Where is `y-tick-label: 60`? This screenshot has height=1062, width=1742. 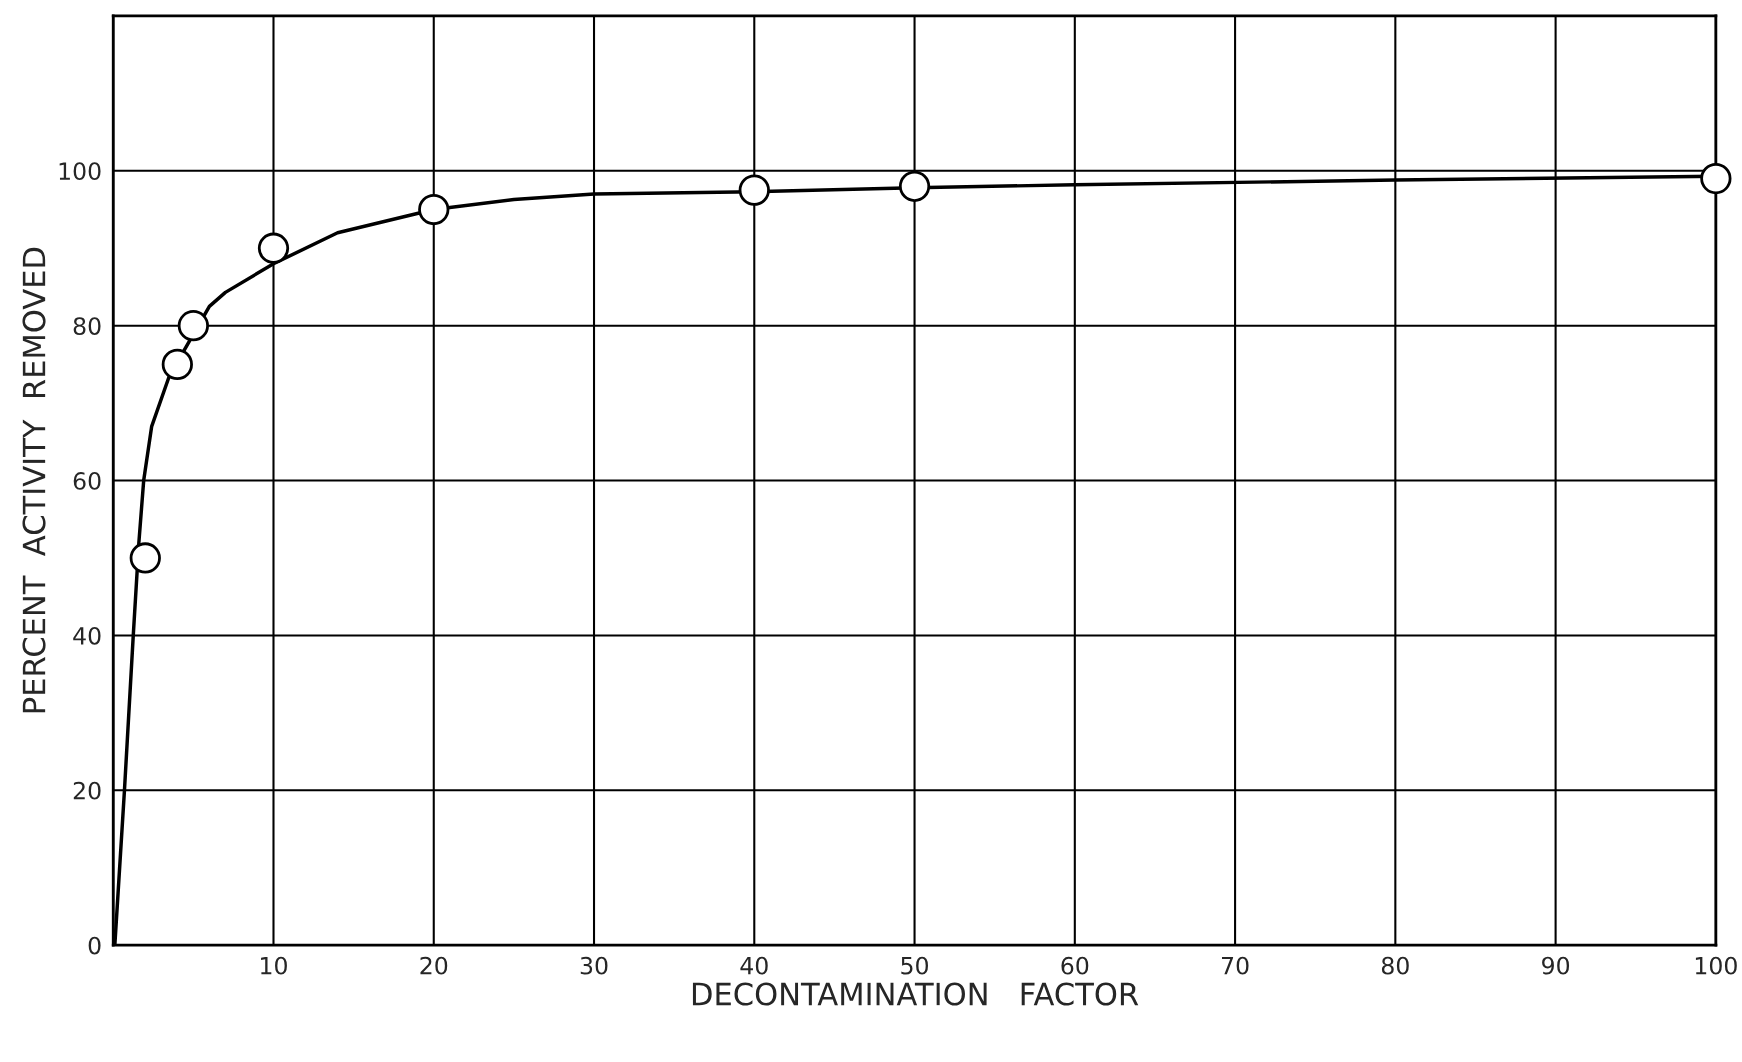 y-tick-label: 60 is located at coordinates (87, 481).